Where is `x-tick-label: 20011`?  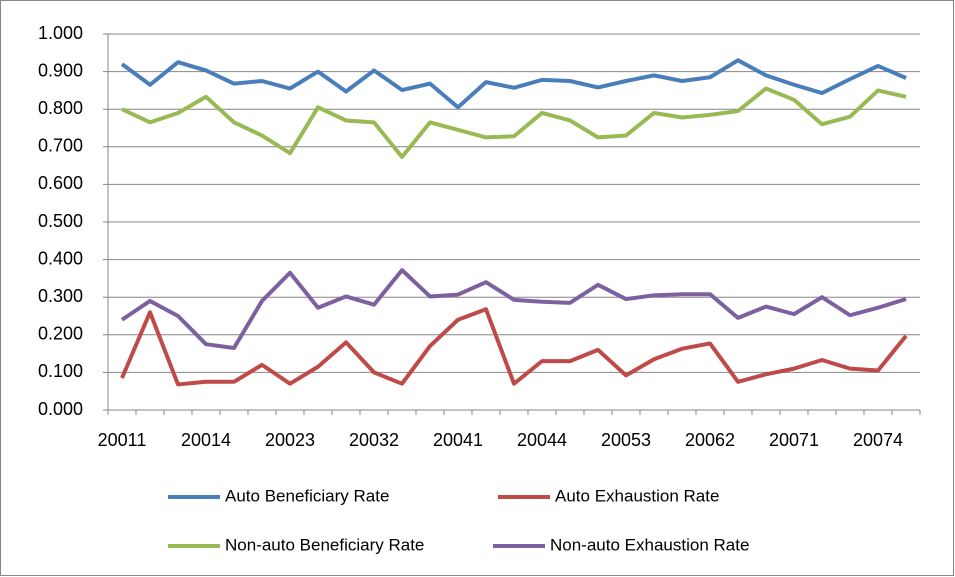 x-tick-label: 20011 is located at coordinates (122, 440).